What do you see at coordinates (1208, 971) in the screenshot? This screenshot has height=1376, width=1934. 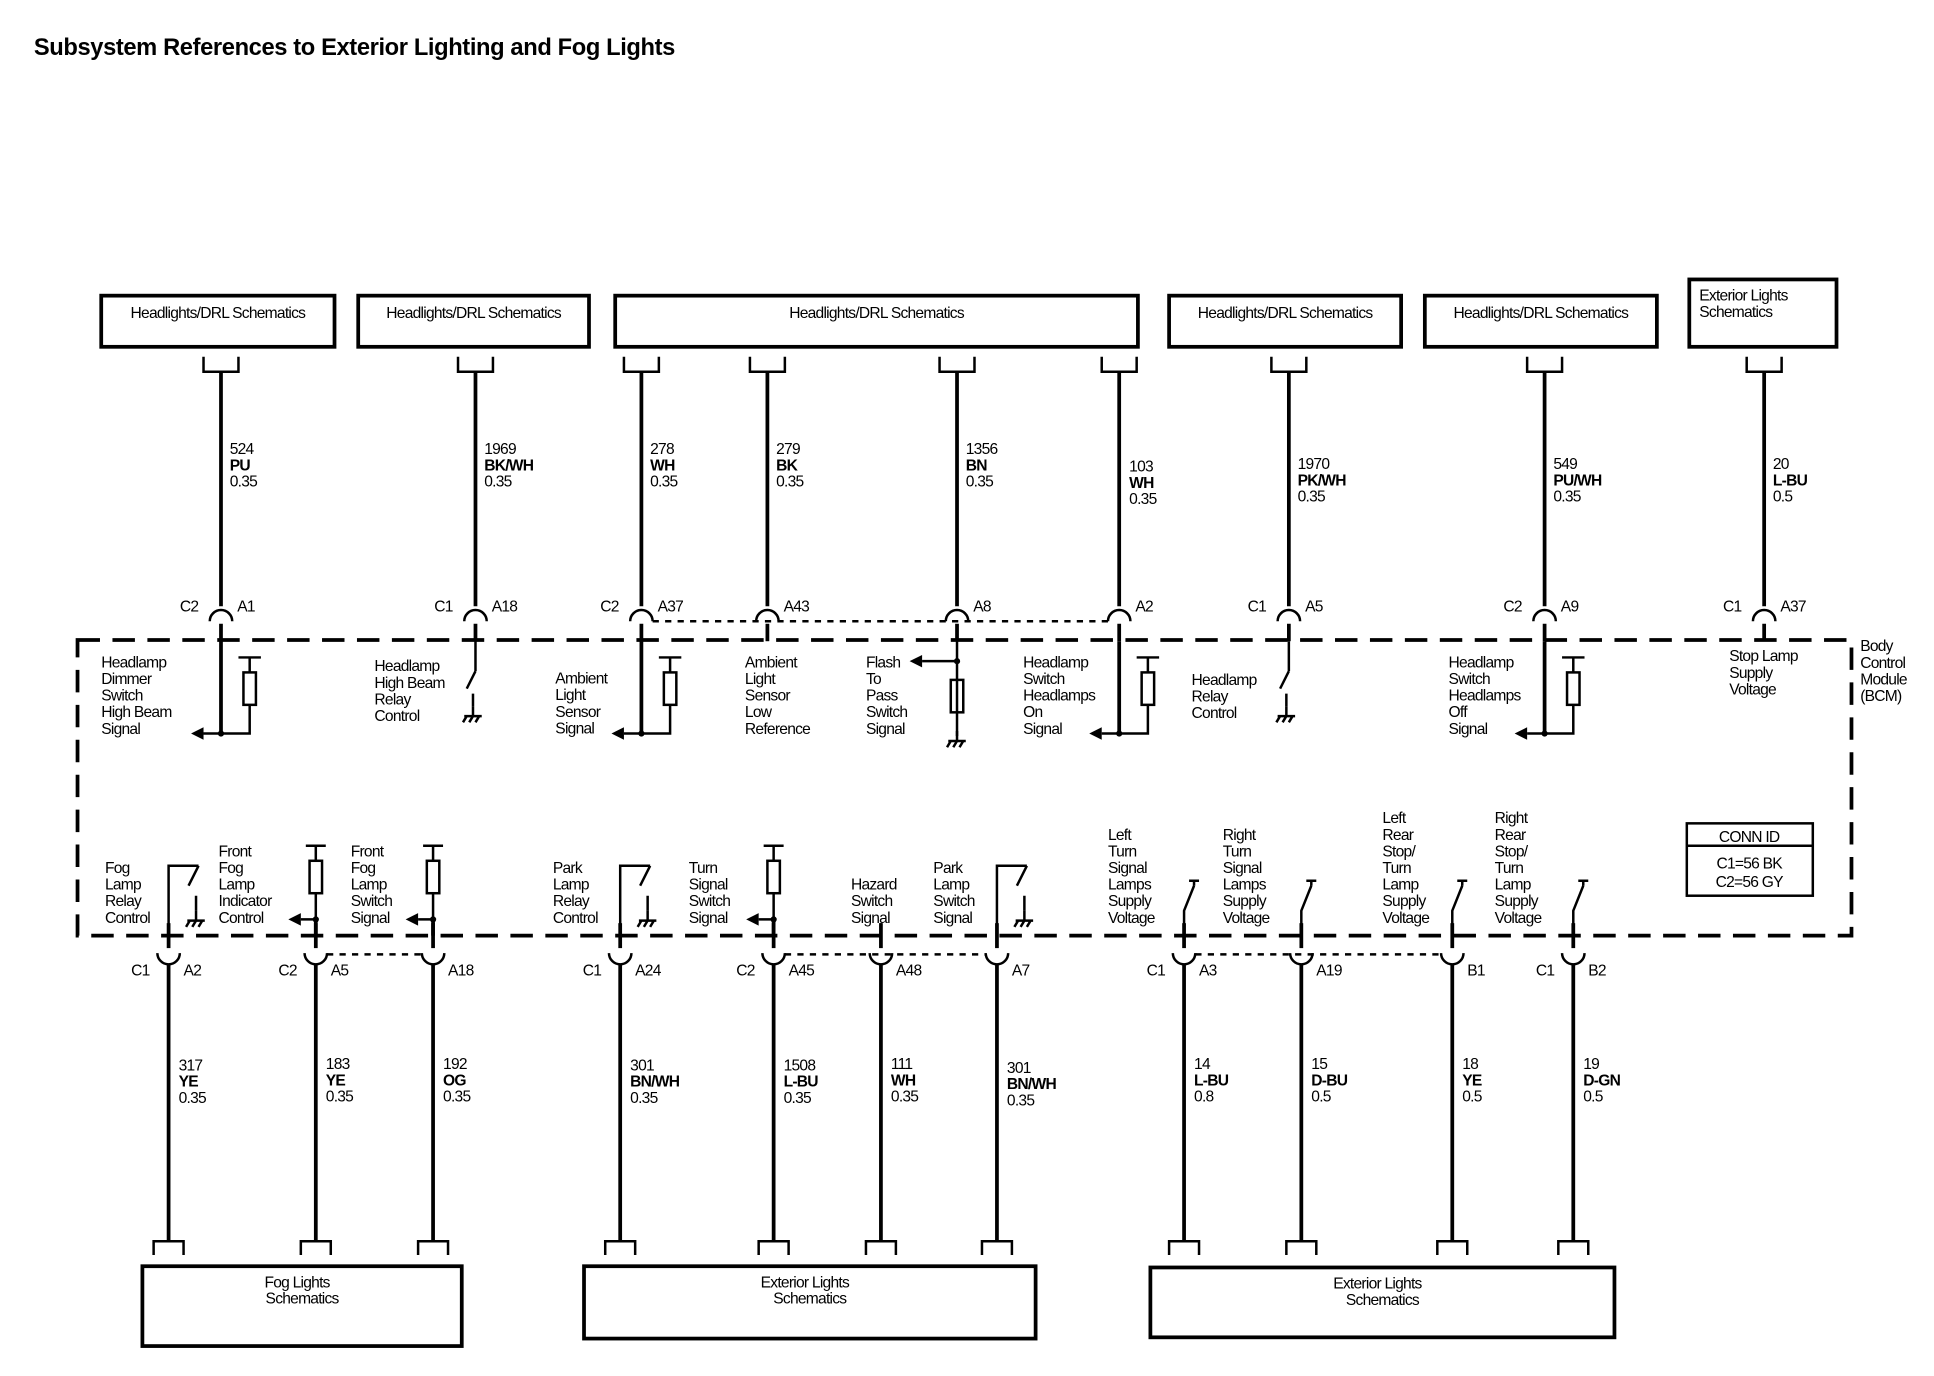 I see `pin-number: A3` at bounding box center [1208, 971].